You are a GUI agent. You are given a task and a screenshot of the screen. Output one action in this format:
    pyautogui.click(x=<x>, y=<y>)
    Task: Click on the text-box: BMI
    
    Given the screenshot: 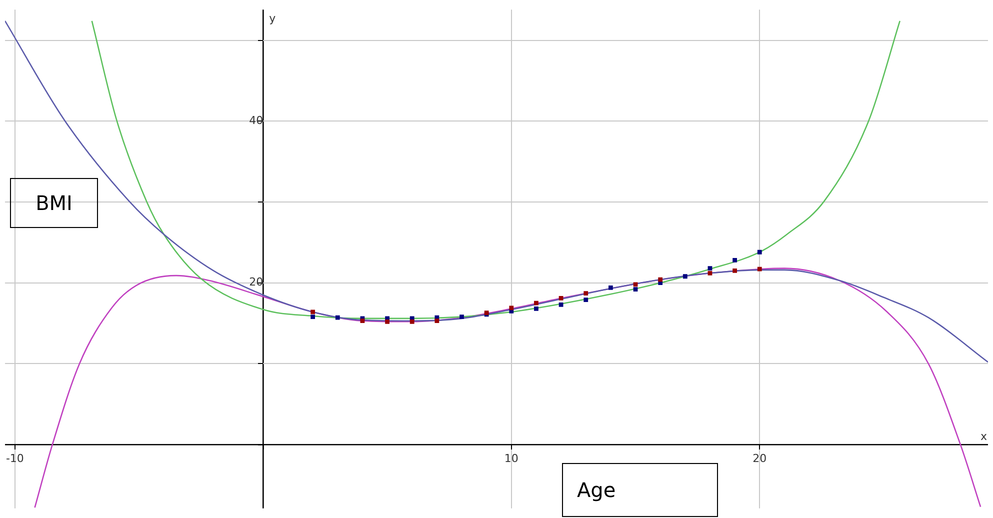 What is the action you would take?
    pyautogui.click(x=54, y=203)
    